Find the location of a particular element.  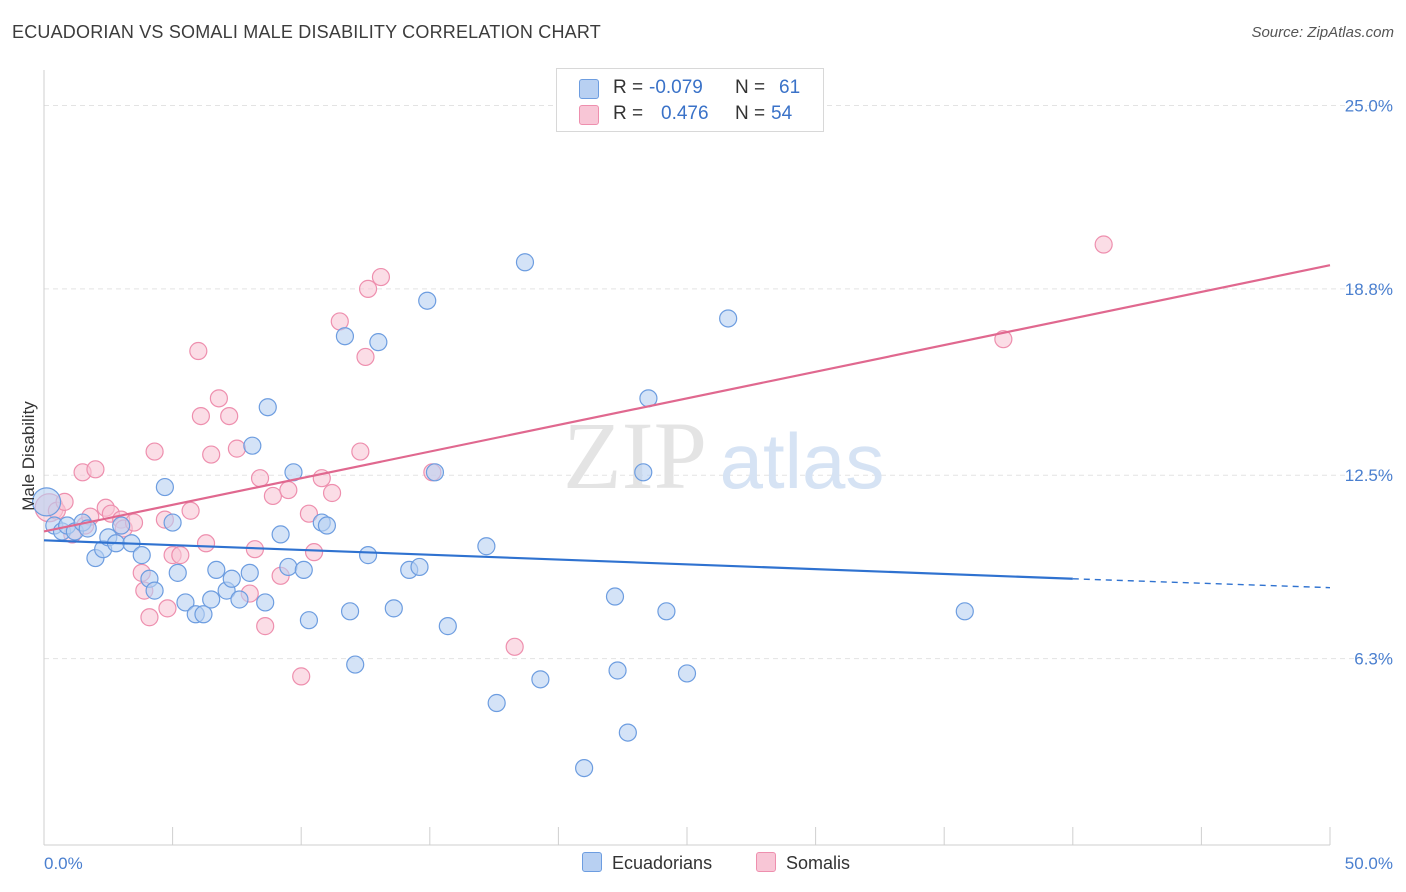

x-tick-label-min: 0.0% is located at coordinates (63, 863).